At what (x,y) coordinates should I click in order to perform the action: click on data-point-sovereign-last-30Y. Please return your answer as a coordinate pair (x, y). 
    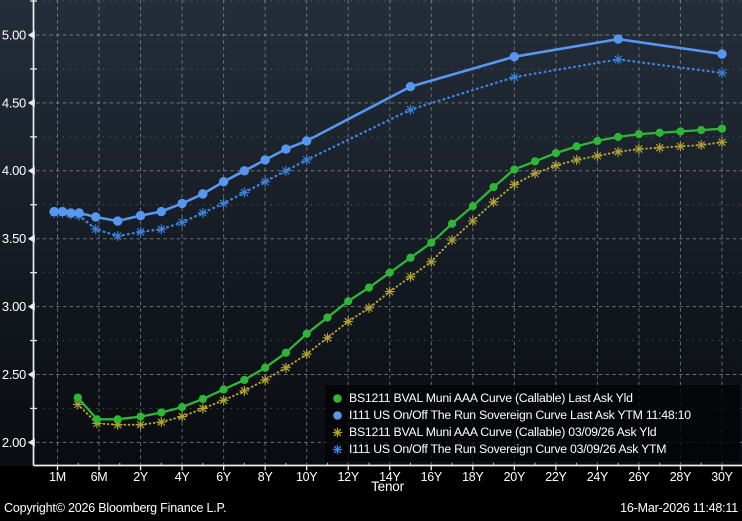
    Looking at the image, I should click on (722, 54).